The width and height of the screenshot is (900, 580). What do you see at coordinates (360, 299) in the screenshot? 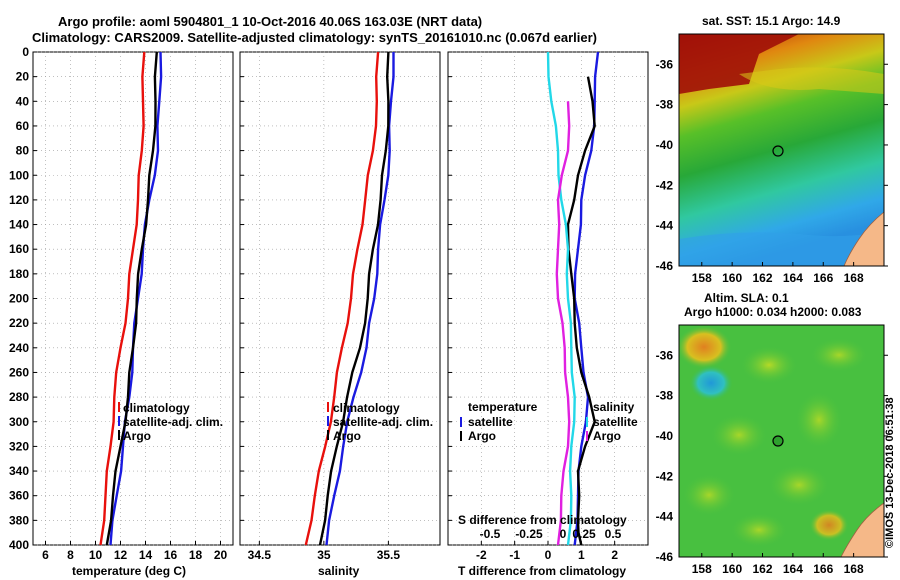
I see `series-line-satellite-adj-clim-` at bounding box center [360, 299].